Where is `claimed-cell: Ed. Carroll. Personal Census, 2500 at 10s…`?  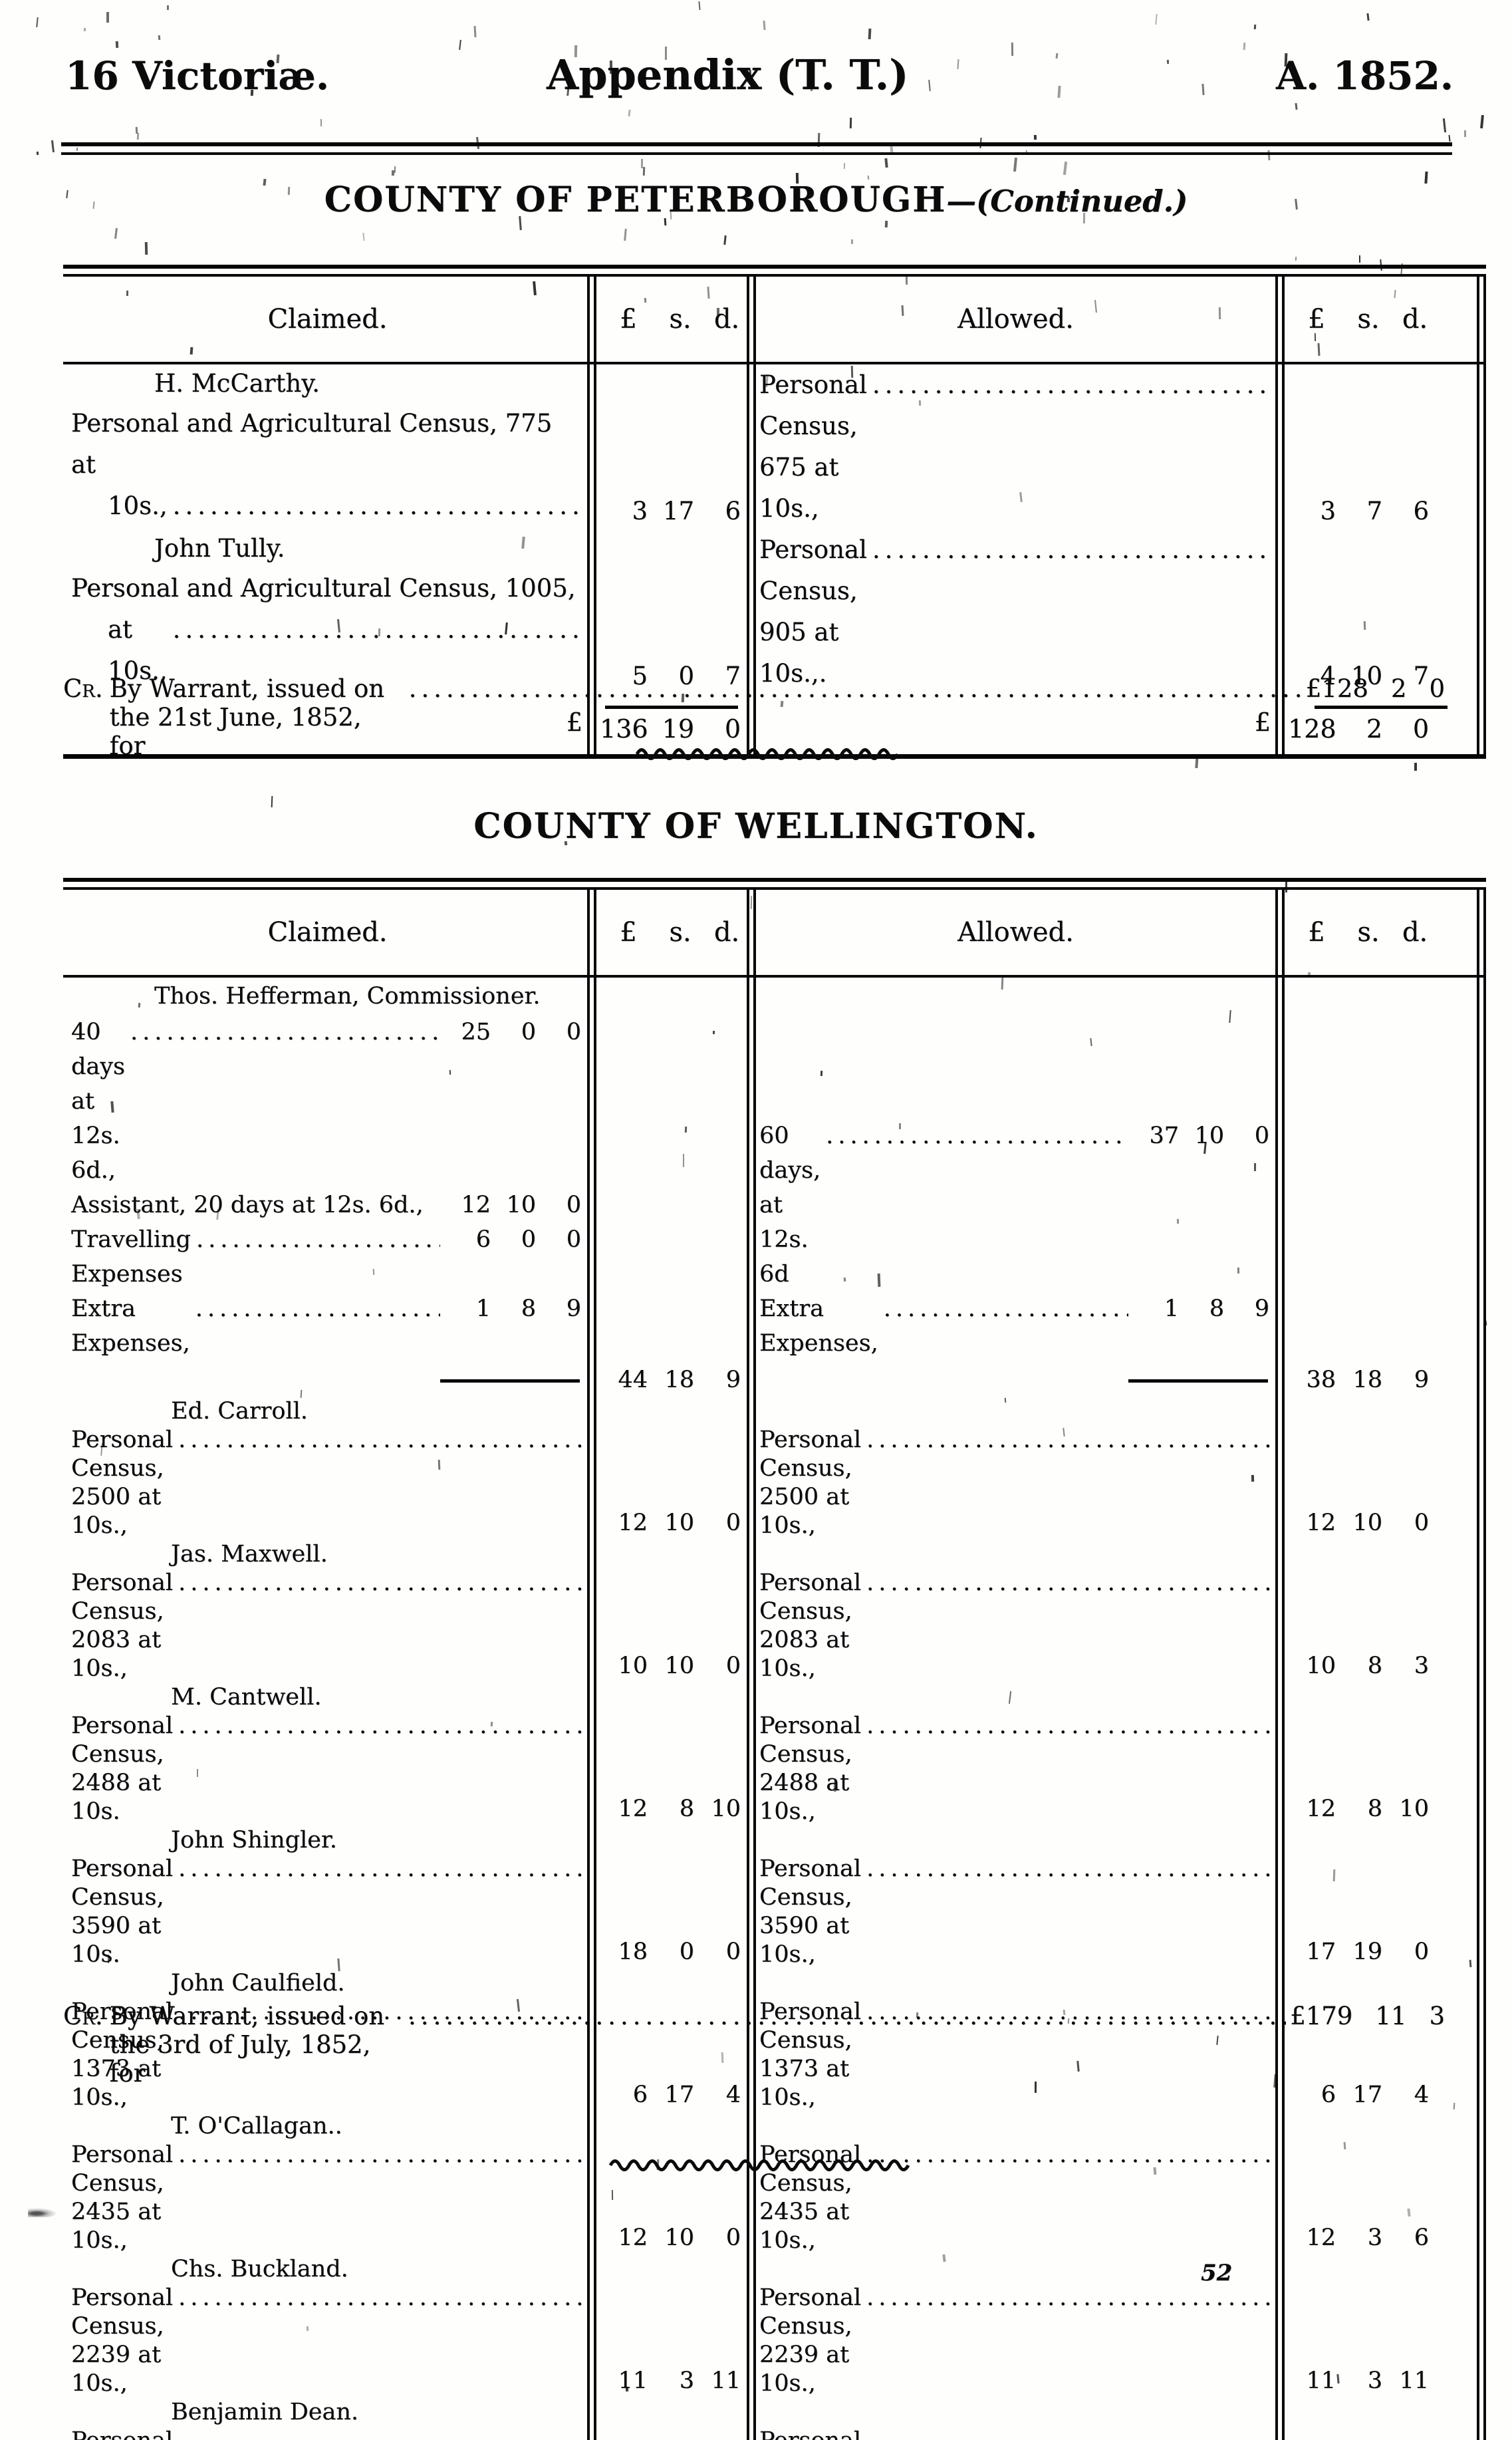
claimed-cell: Ed. Carroll. Personal Census, 2500 at 10s… is located at coordinates (328, 1468).